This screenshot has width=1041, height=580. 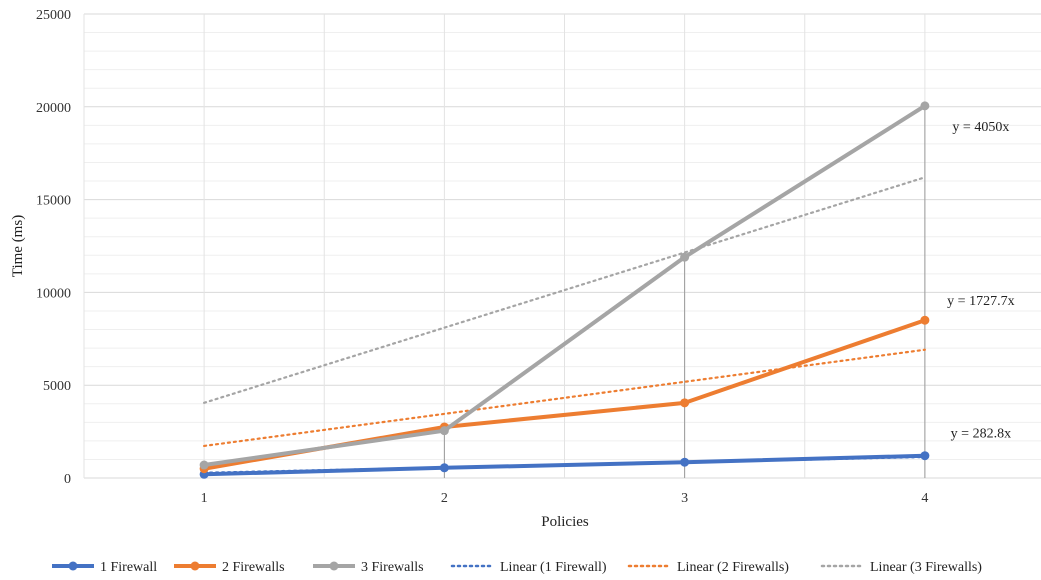 I want to click on y-tick-label: 15000, so click(x=53, y=201).